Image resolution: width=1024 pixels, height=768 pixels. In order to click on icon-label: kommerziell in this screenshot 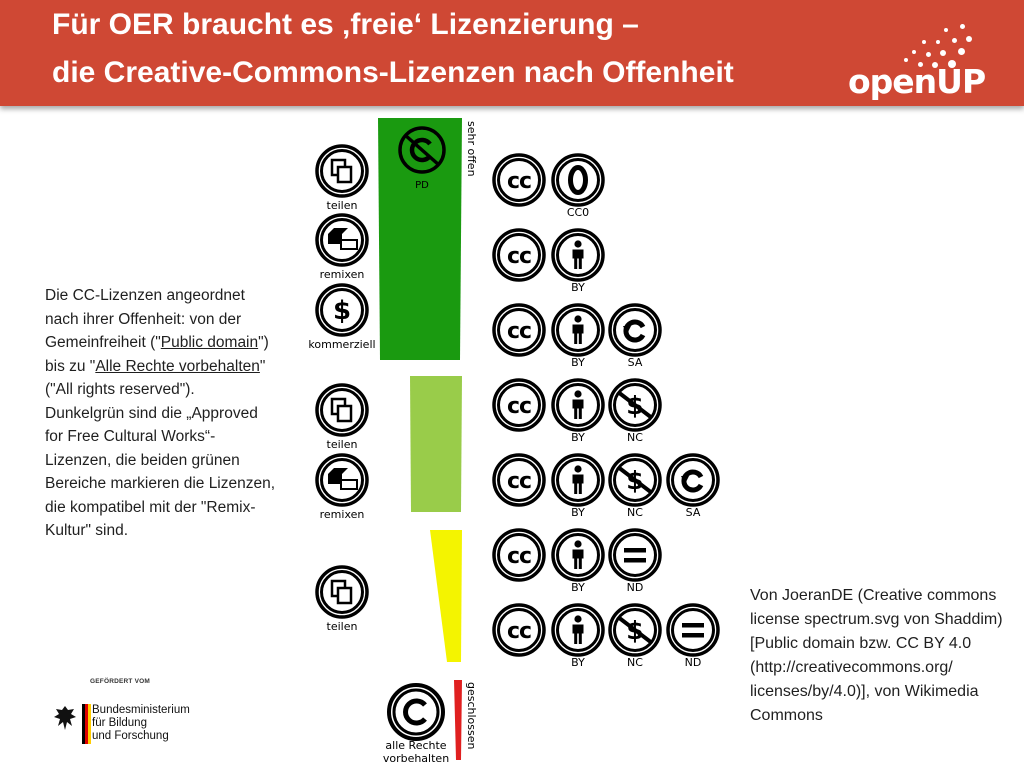, I will do `click(341, 344)`.